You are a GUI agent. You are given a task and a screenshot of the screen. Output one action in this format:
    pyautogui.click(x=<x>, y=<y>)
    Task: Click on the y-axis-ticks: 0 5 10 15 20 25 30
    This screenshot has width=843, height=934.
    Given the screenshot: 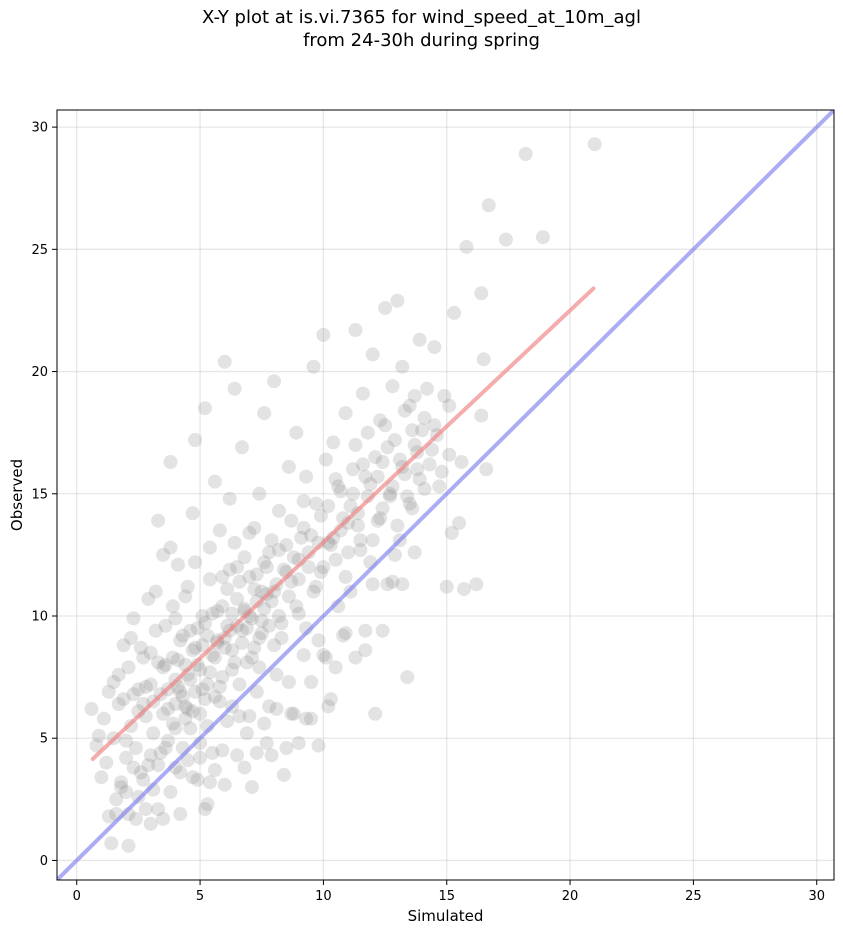 What is the action you would take?
    pyautogui.click(x=44, y=495)
    